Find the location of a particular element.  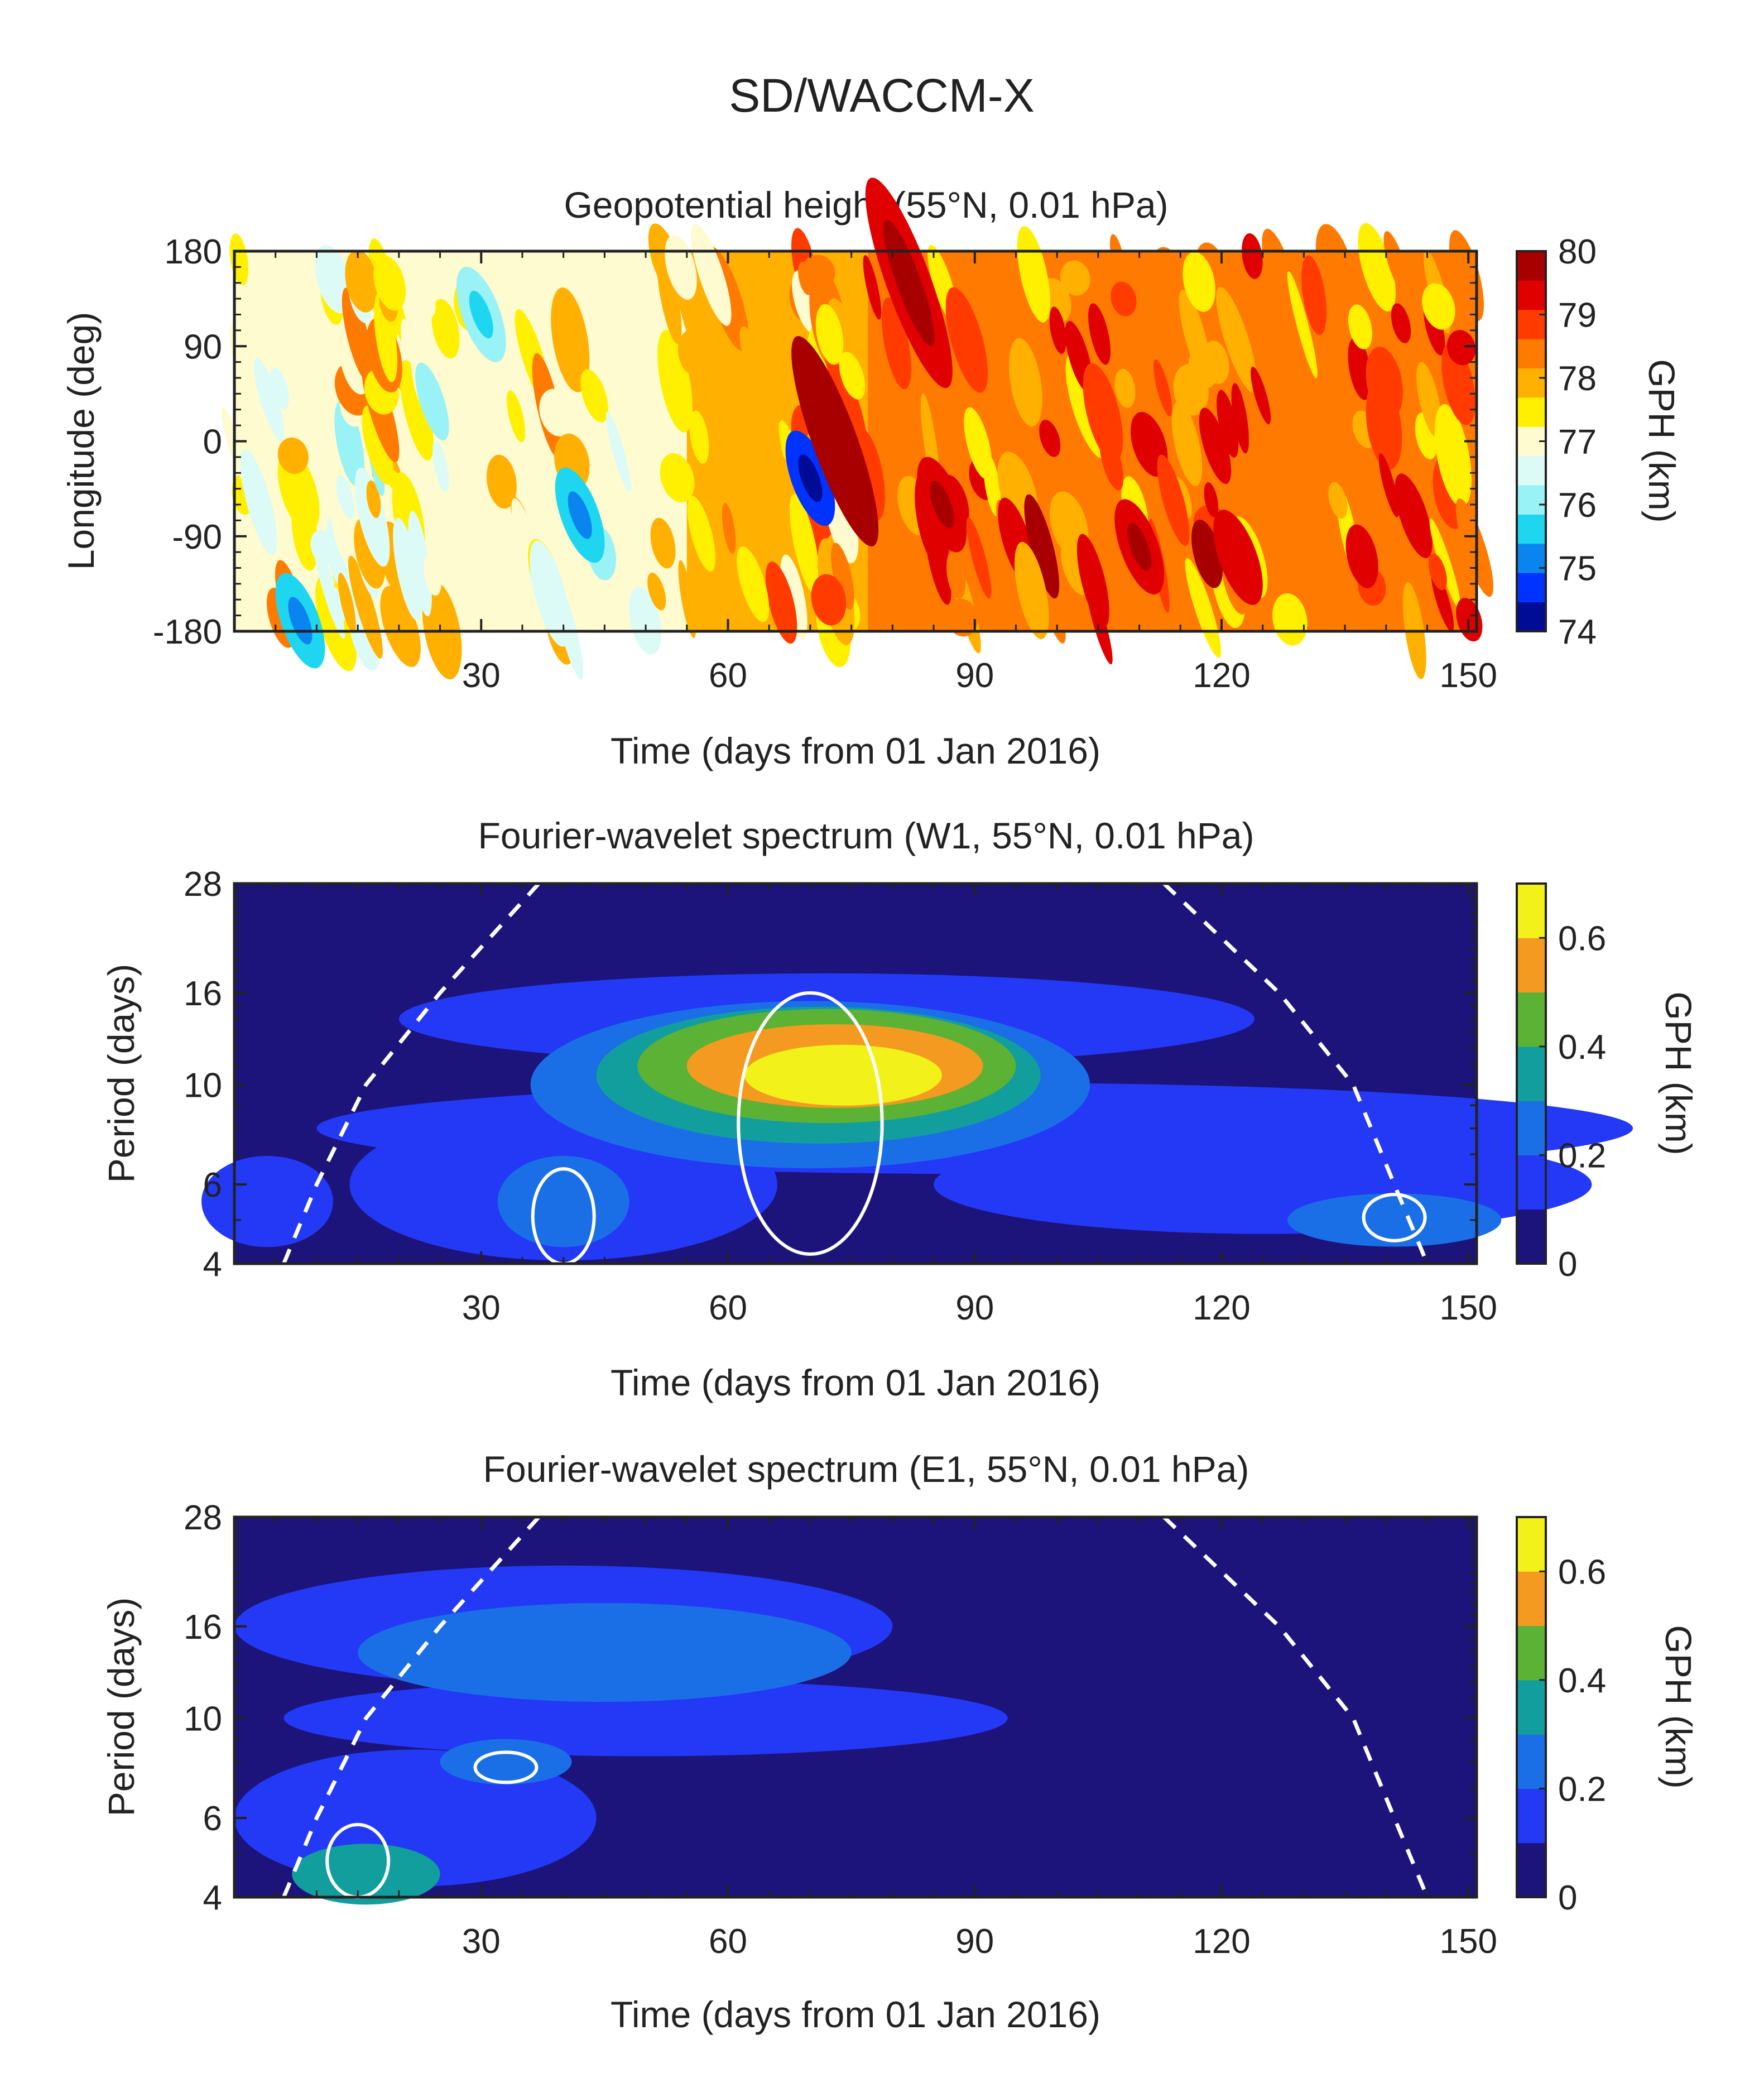

e1-ytick-label: 28 is located at coordinates (203, 1518).